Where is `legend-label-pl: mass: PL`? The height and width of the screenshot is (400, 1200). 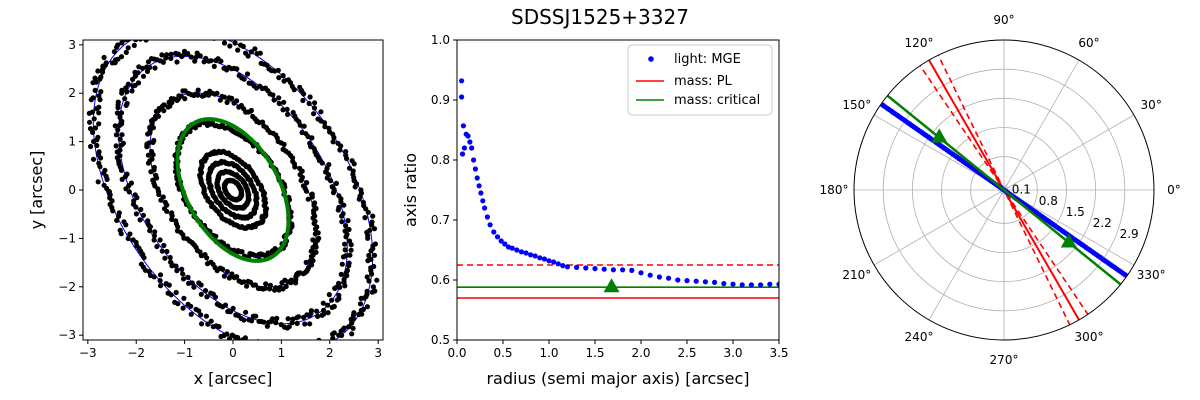 legend-label-pl: mass: PL is located at coordinates (703, 81).